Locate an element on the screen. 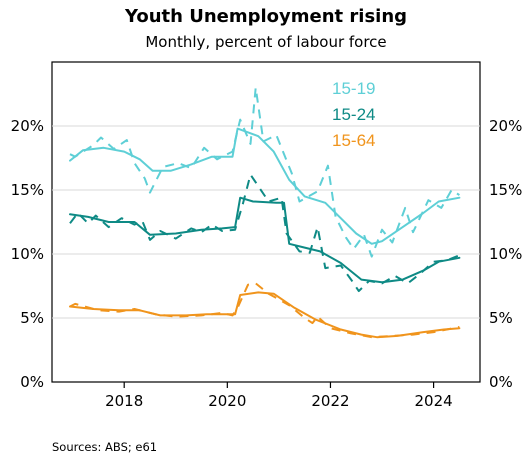 Image resolution: width=532 pixels, height=460 pixels. y-tick-label-right: 10% is located at coordinates (505, 254).